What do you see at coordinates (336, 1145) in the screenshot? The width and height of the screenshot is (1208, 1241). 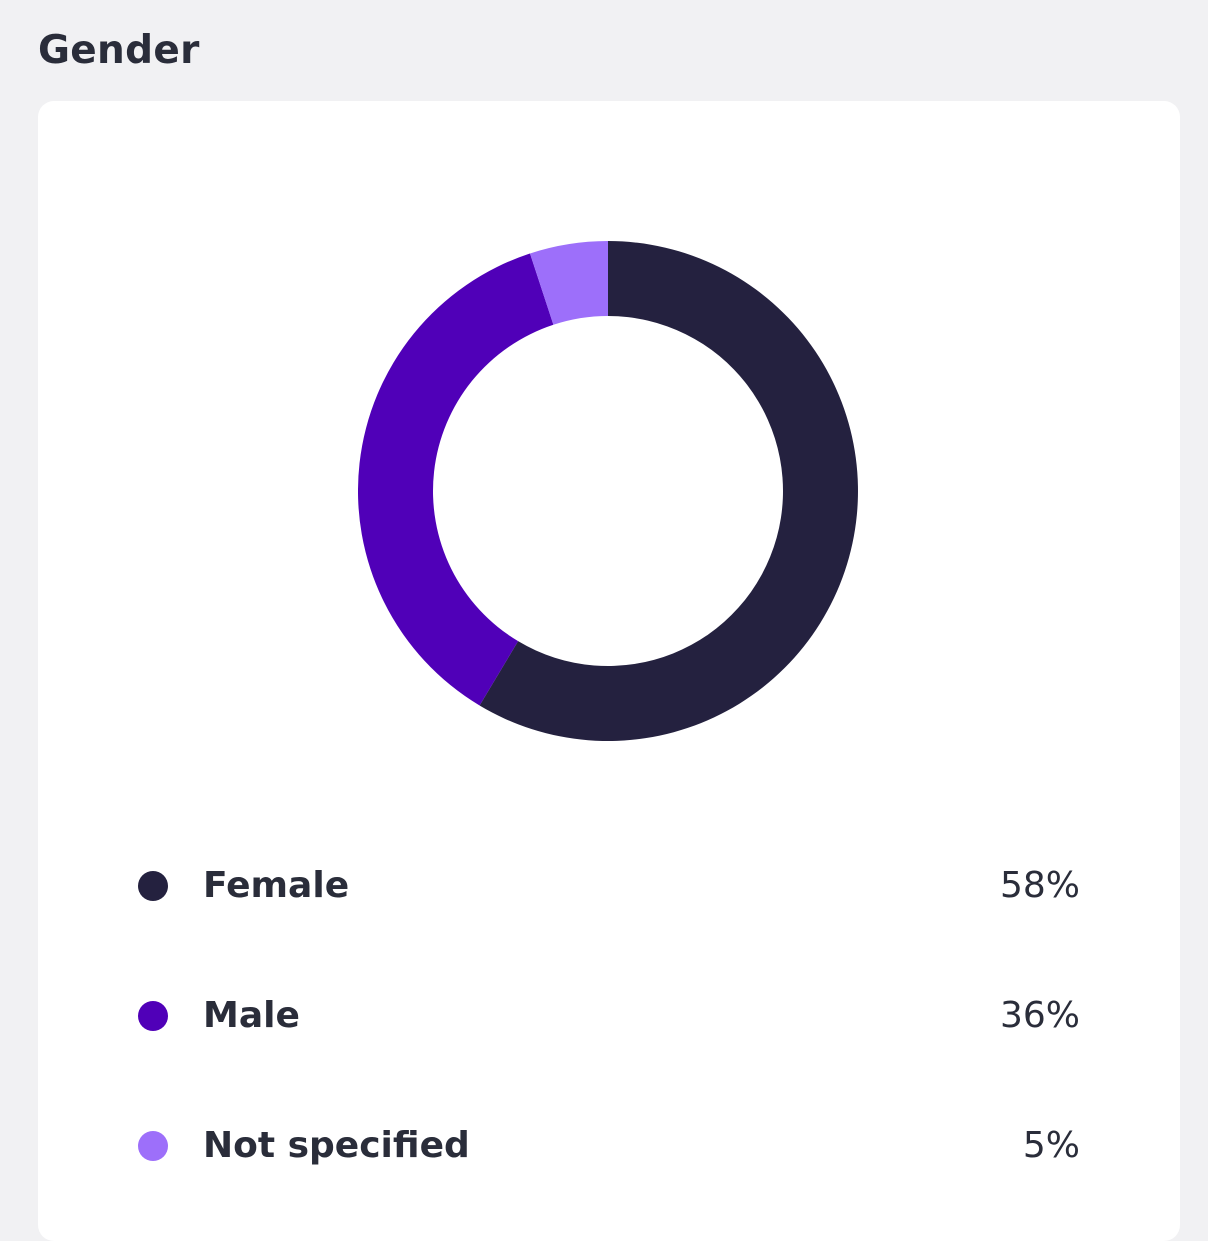 I see `legend-label-not-specified: Not specified` at bounding box center [336, 1145].